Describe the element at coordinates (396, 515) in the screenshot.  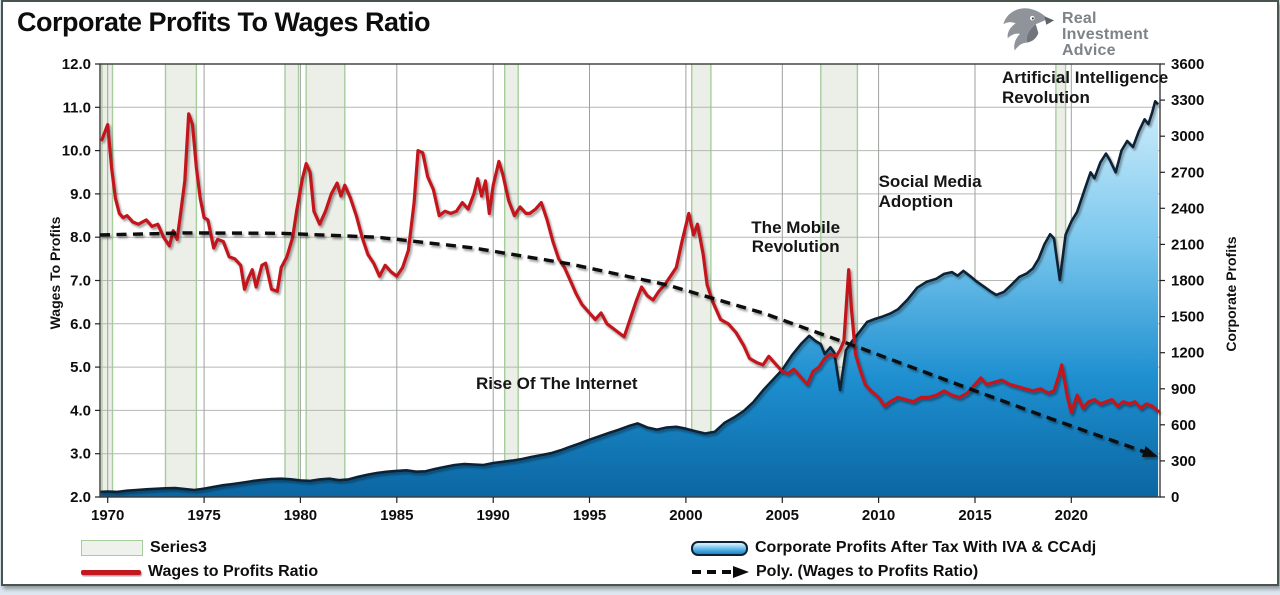
I see `x-tick-label: 1985` at that location.